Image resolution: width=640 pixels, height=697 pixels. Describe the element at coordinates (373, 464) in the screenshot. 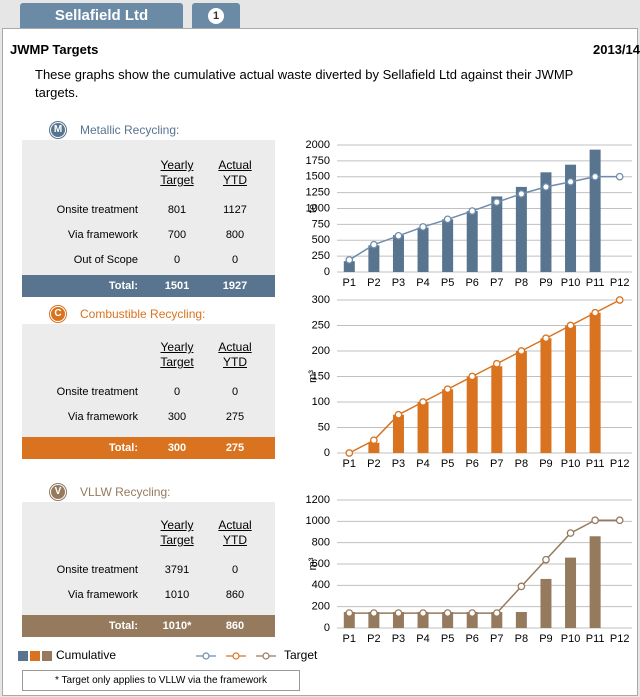

I see `x-tick-label: P2` at that location.